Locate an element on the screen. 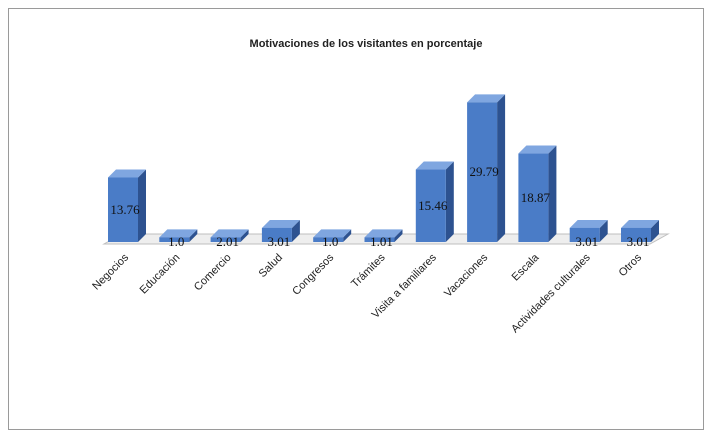  category-label: Educación is located at coordinates (160, 274).